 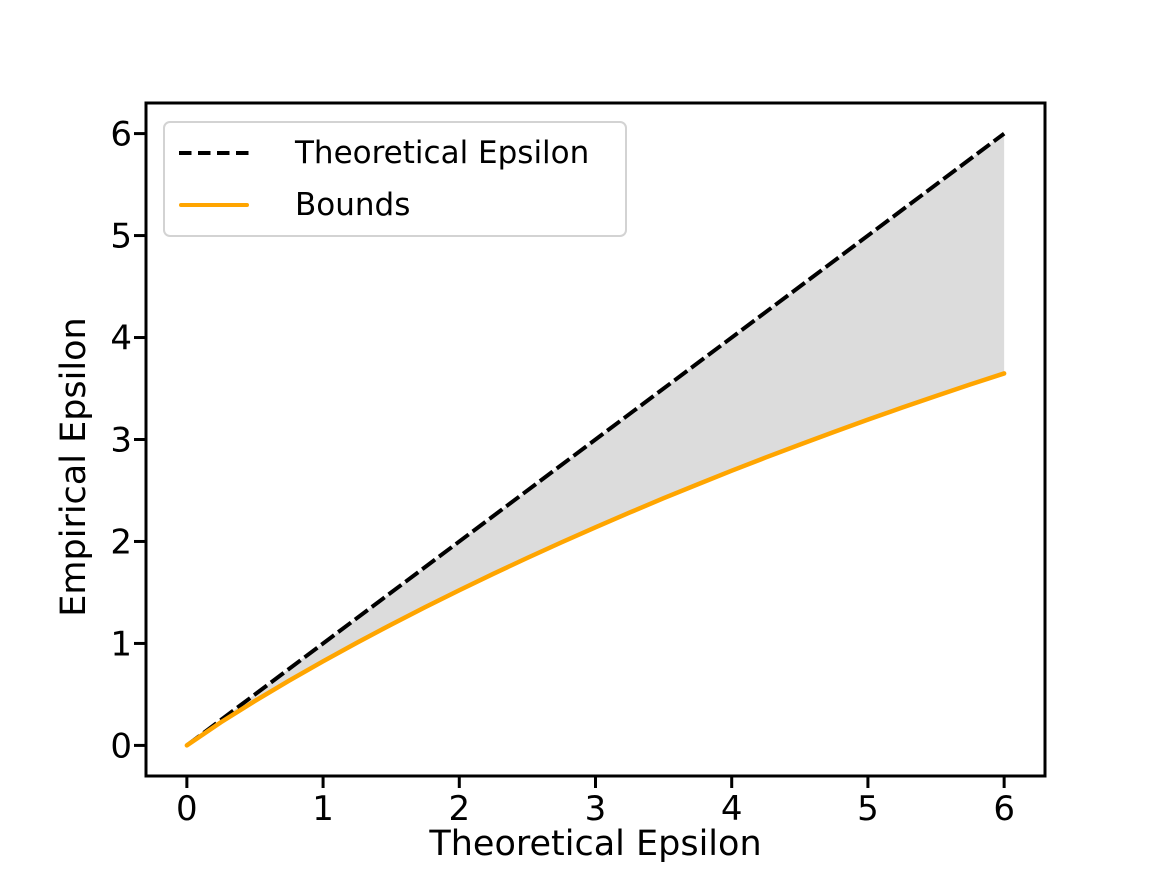 What do you see at coordinates (459, 809) in the screenshot?
I see `x-tick-label: 2` at bounding box center [459, 809].